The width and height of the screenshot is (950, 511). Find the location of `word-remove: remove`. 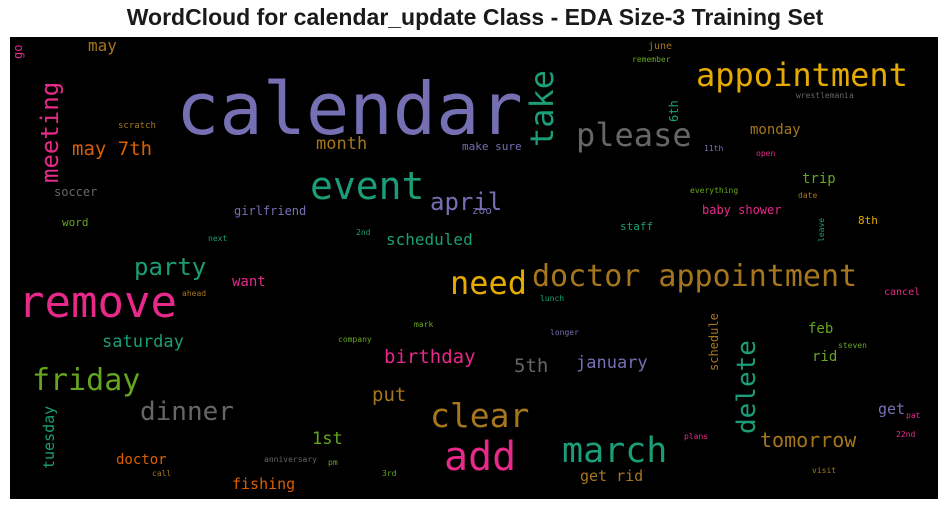

word-remove: remove is located at coordinates (97, 302).